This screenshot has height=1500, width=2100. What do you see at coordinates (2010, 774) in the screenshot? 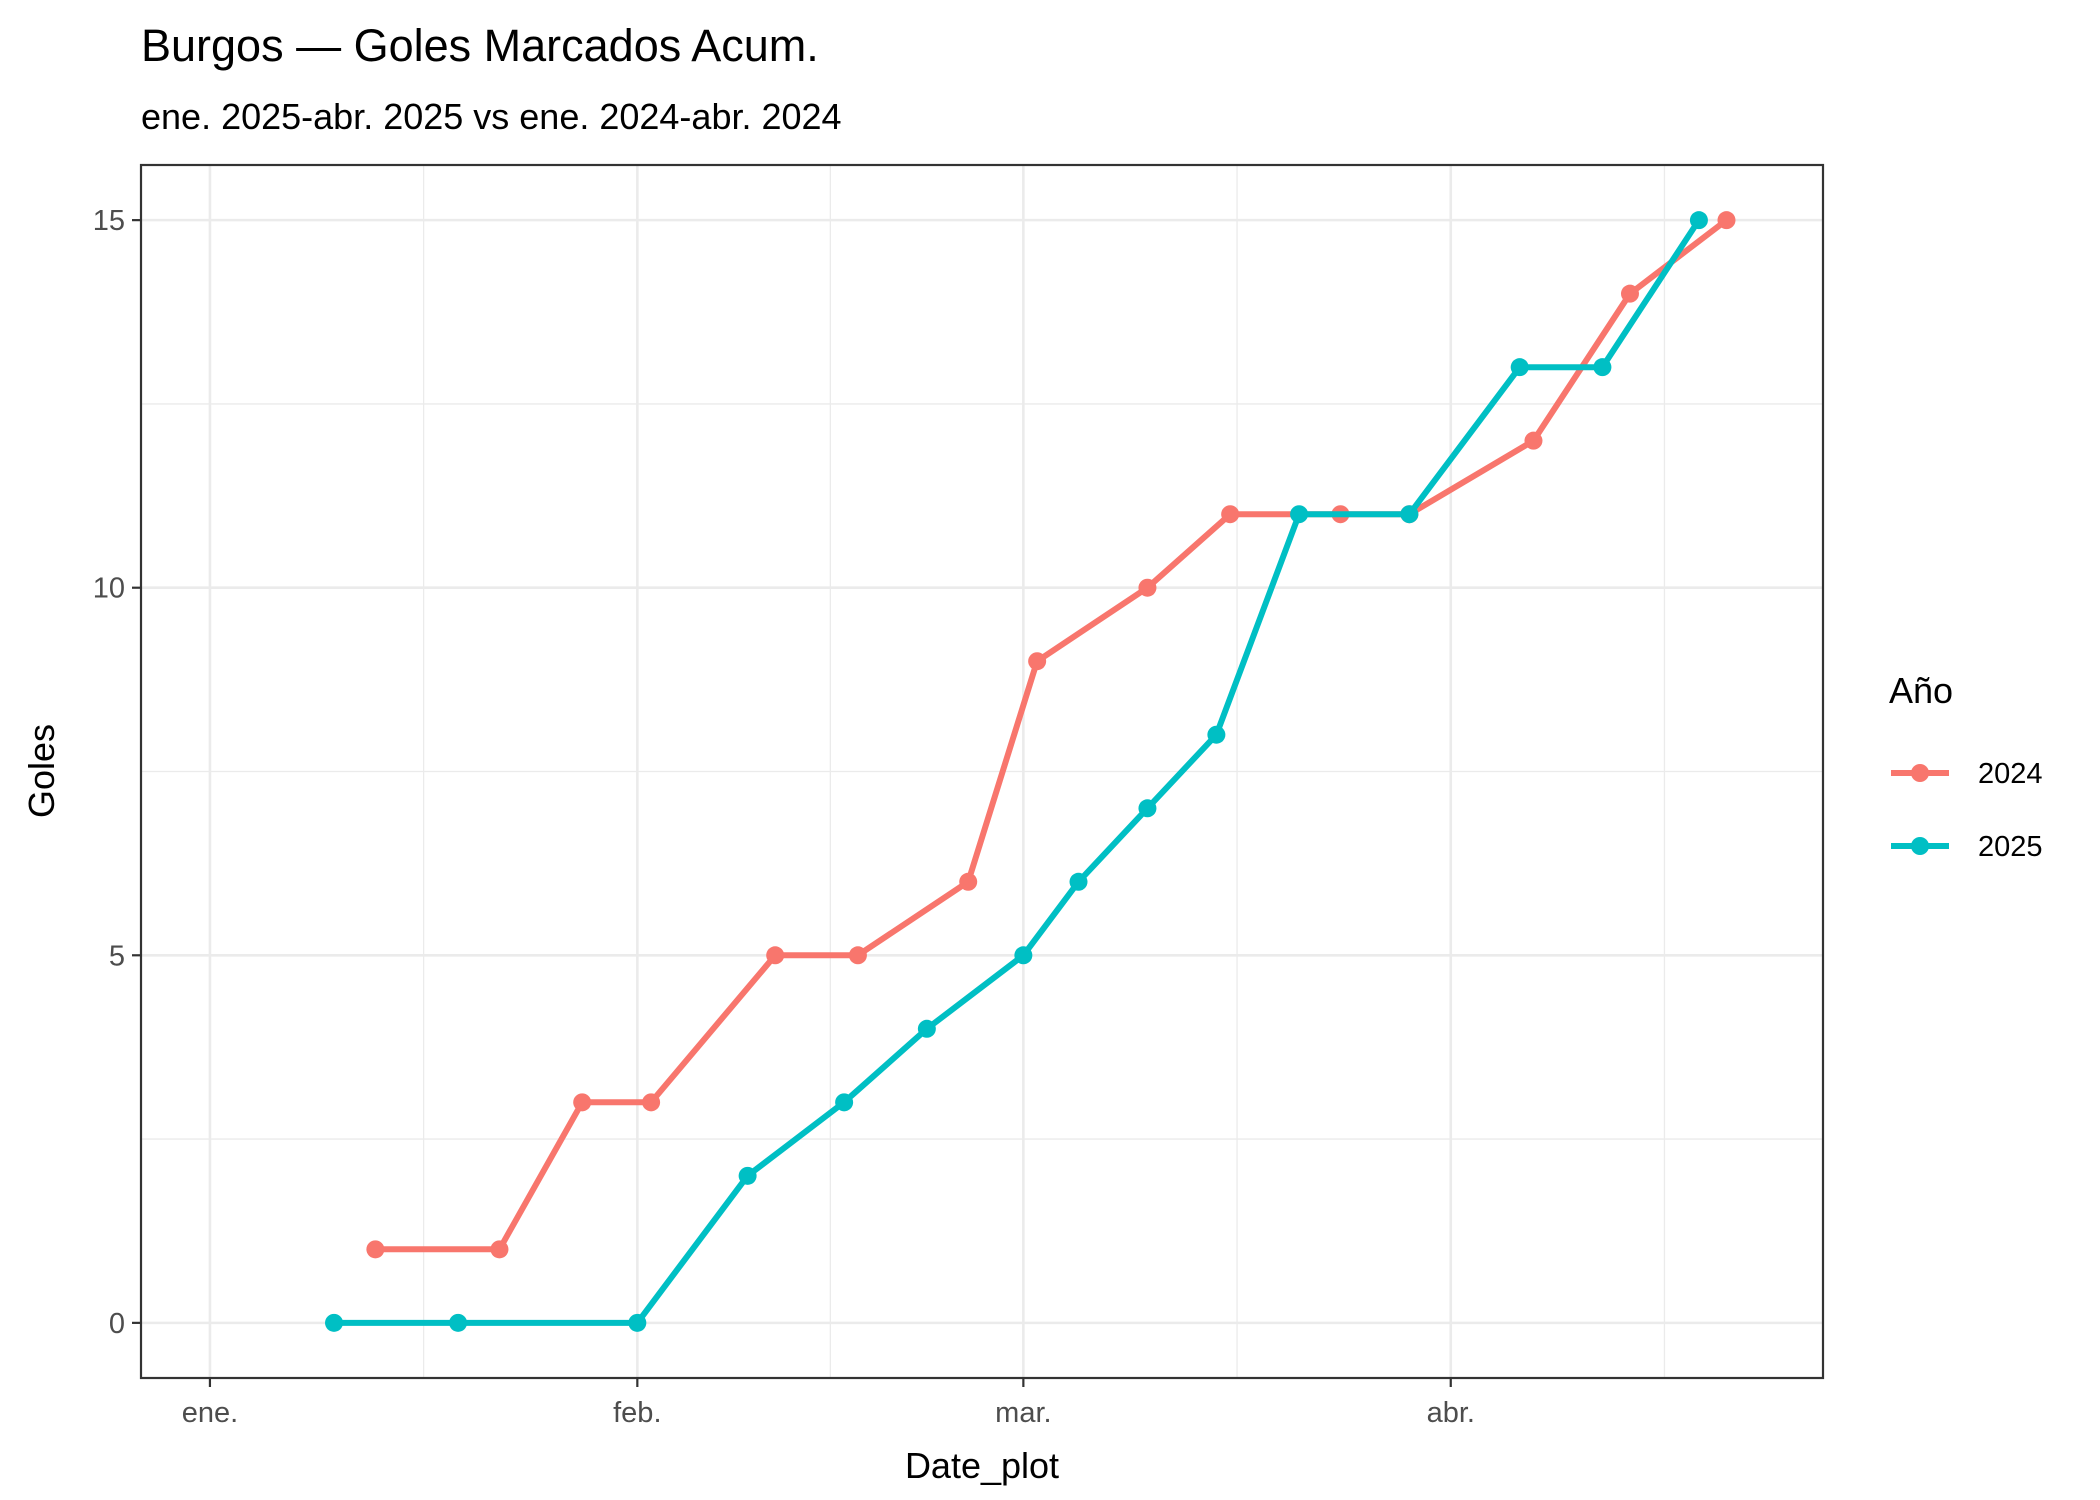
I see `legend-label: 2024` at bounding box center [2010, 774].